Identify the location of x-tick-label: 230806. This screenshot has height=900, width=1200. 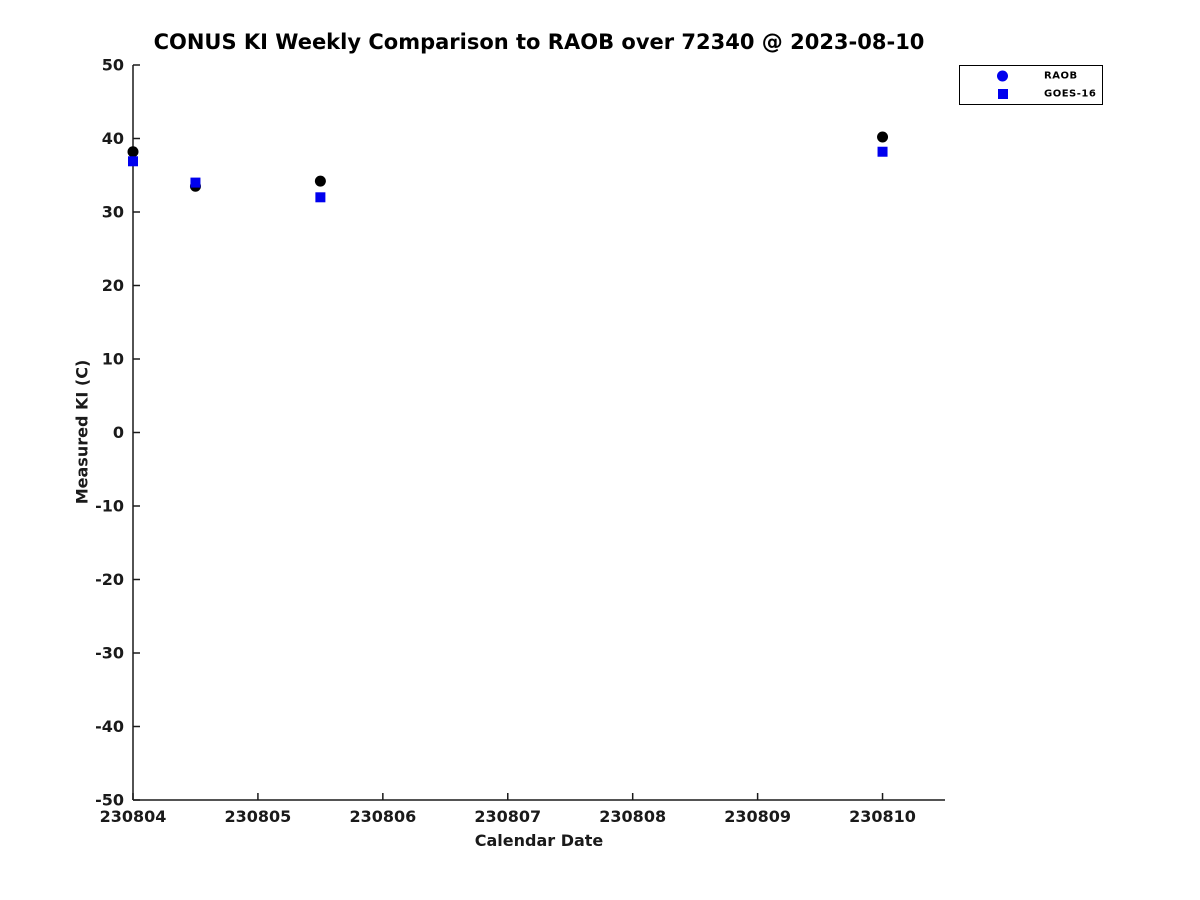
(382, 816).